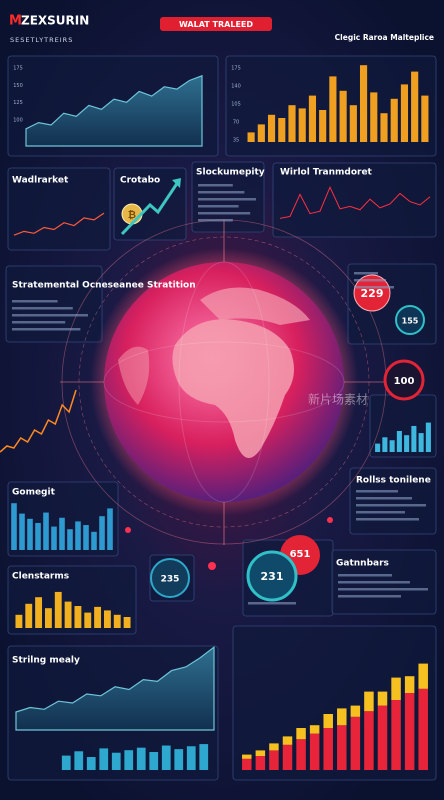  Describe the element at coordinates (140, 181) in the screenshot. I see `panel-title: Crotabo` at that location.